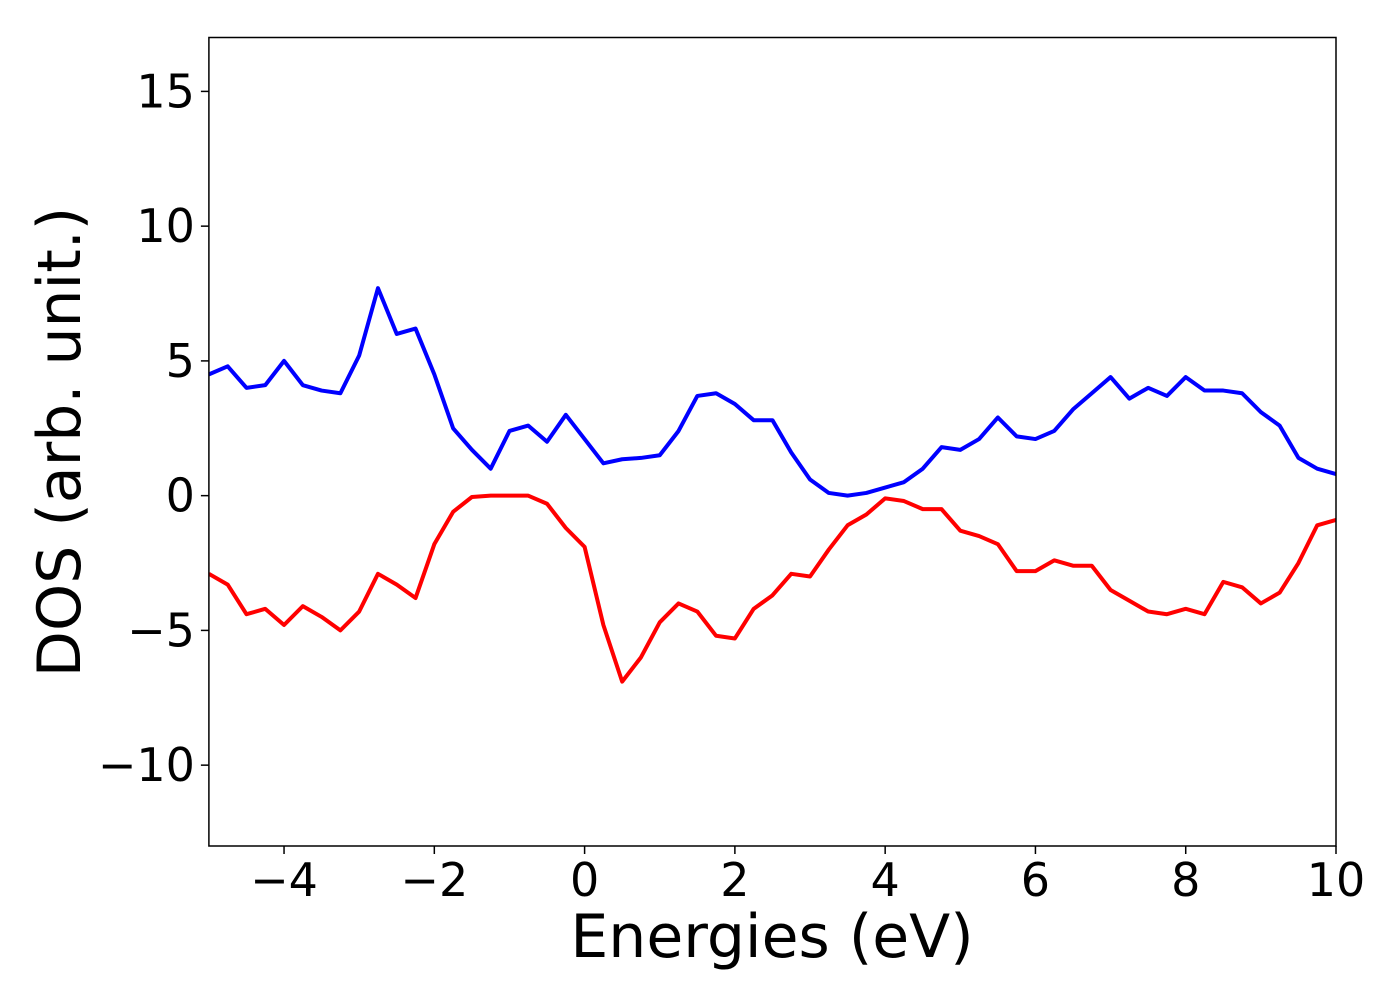 The width and height of the screenshot is (1400, 1000). What do you see at coordinates (180, 361) in the screenshot?
I see `y-tick-label: 5` at bounding box center [180, 361].